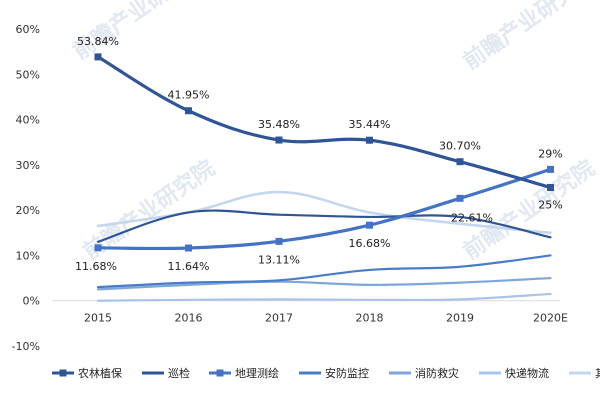  I want to click on legend-item: 农林植保, so click(87, 373).